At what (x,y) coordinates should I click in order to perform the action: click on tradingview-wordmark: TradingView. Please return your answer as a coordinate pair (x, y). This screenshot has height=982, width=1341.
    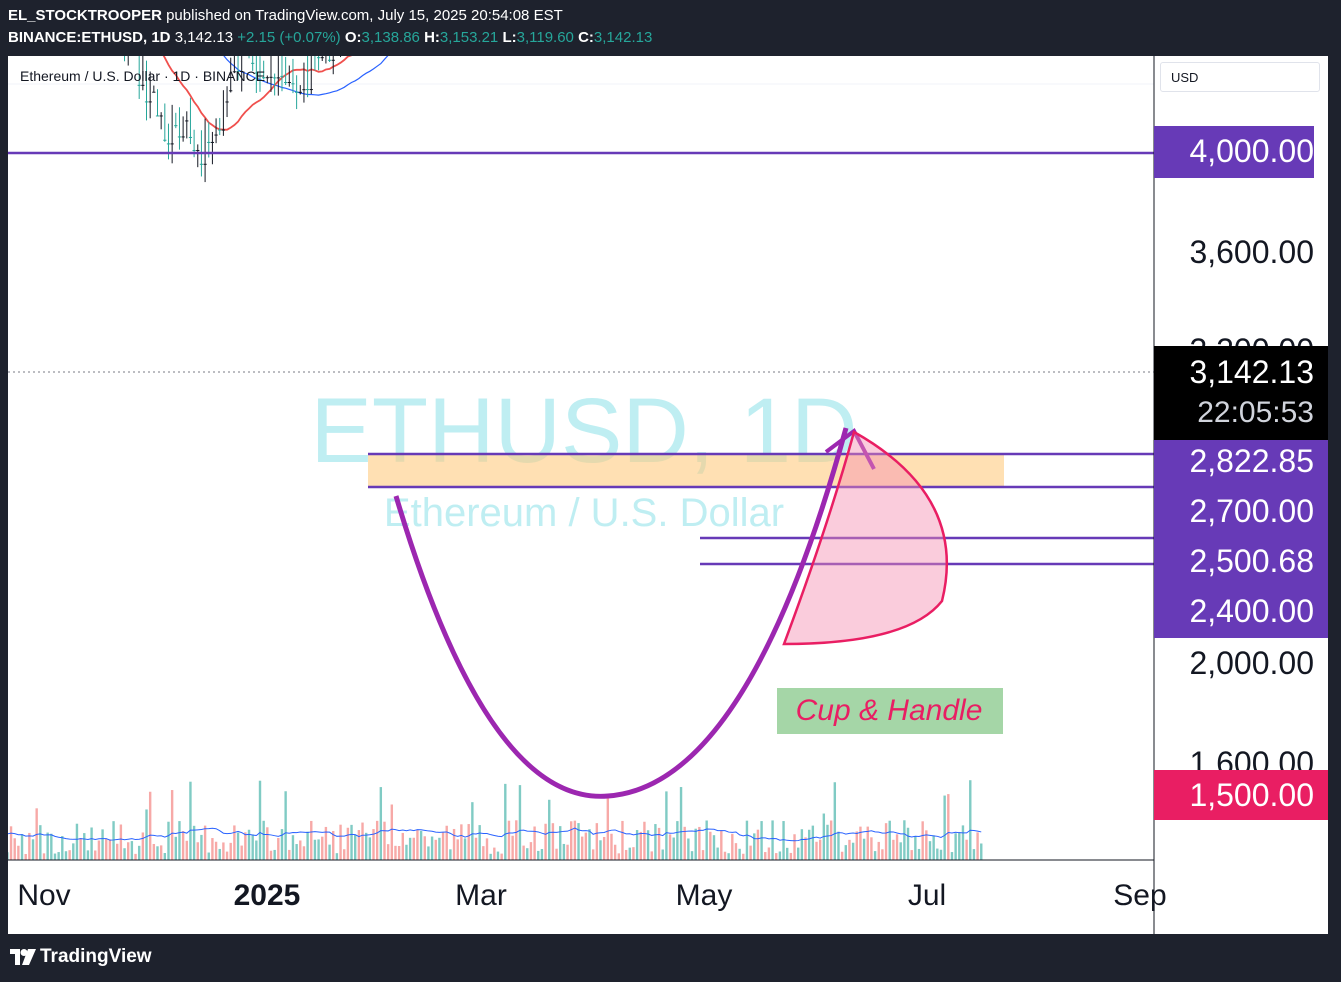
    Looking at the image, I should click on (96, 956).